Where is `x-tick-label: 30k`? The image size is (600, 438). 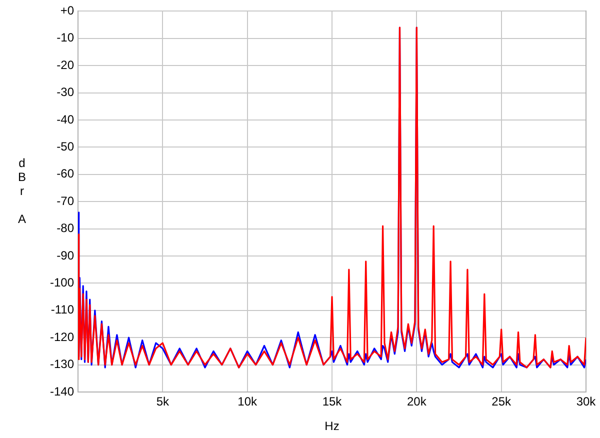
x-tick-label: 30k is located at coordinates (586, 401).